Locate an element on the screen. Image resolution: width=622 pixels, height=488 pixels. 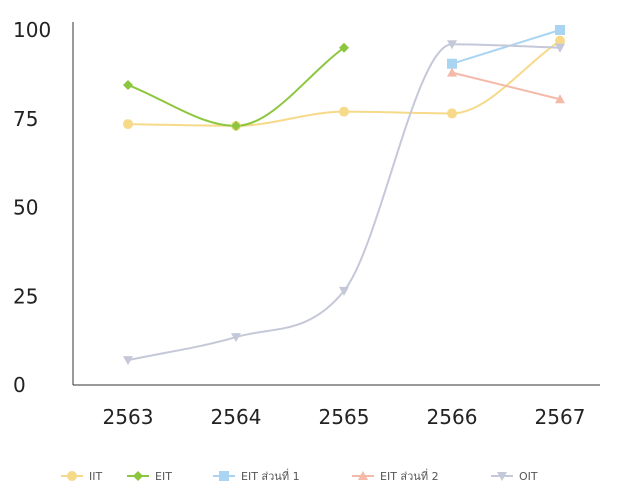
legend-label: EIT ส่วนที่ 1 is located at coordinates (270, 475).